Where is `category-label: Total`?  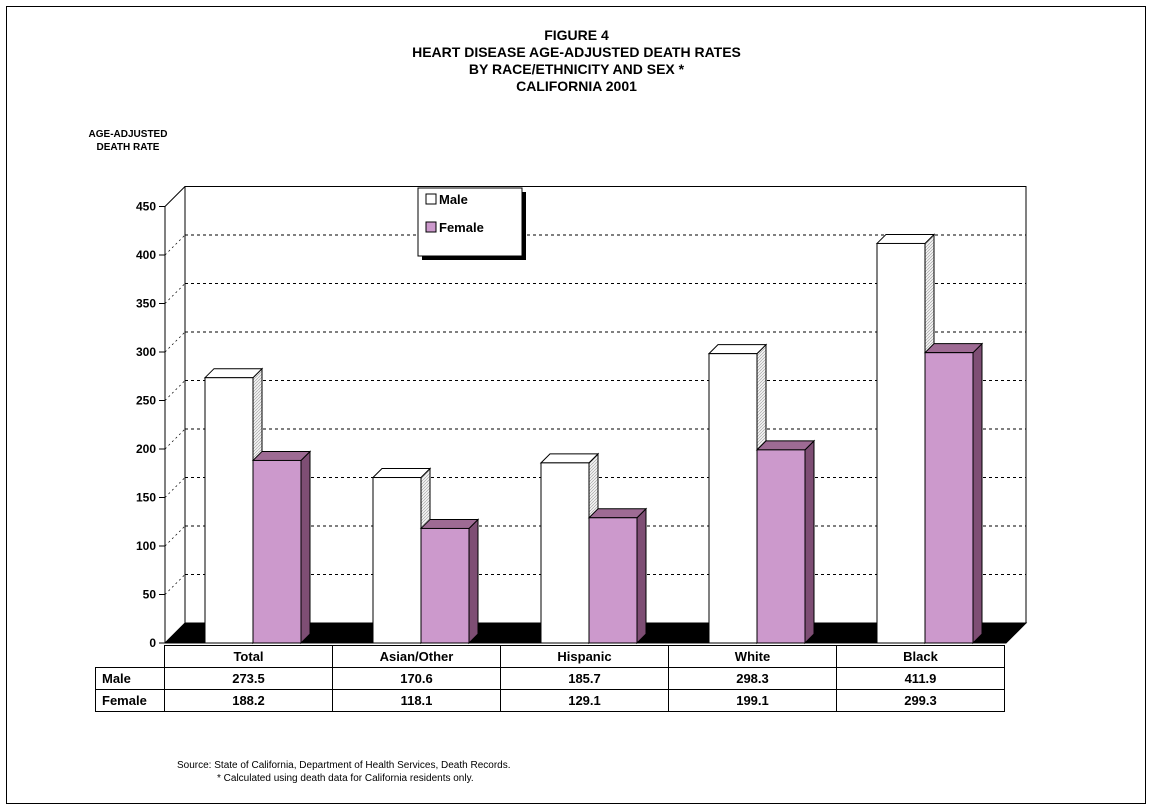
category-label: Total is located at coordinates (248, 656).